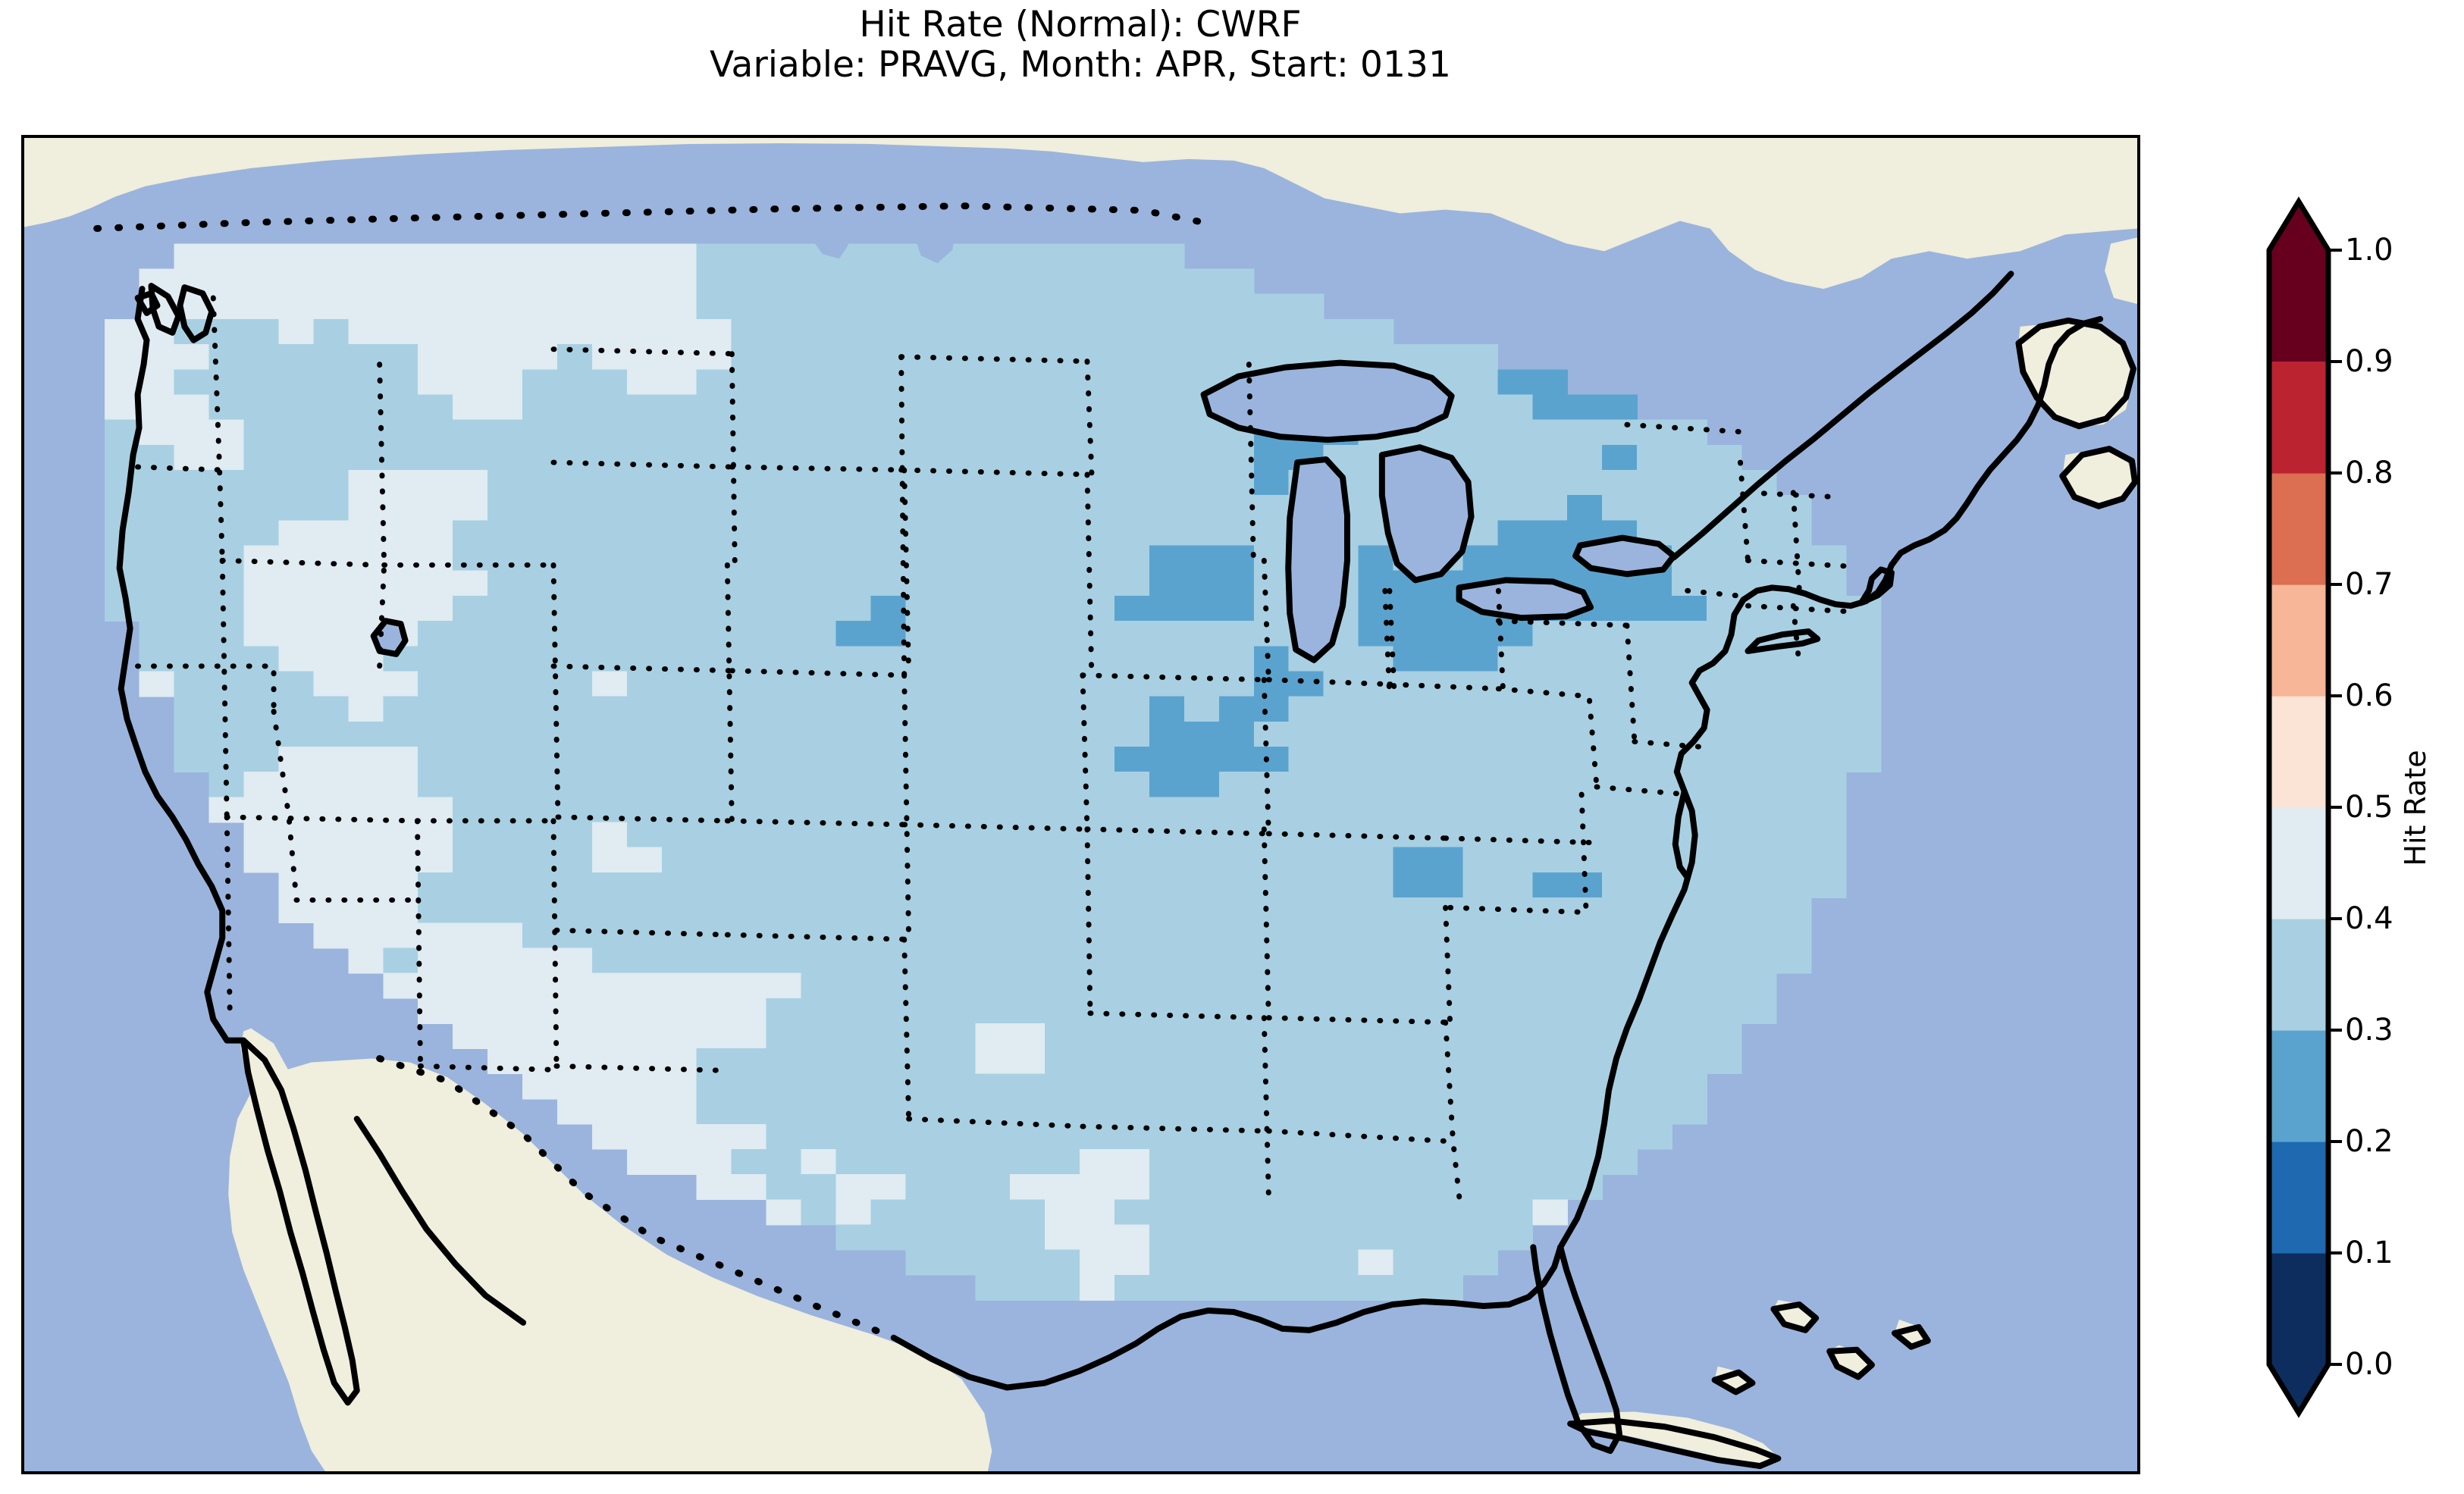 The image size is (2464, 1494). I want to click on colorbar-tick-label: 0.0, so click(2369, 1364).